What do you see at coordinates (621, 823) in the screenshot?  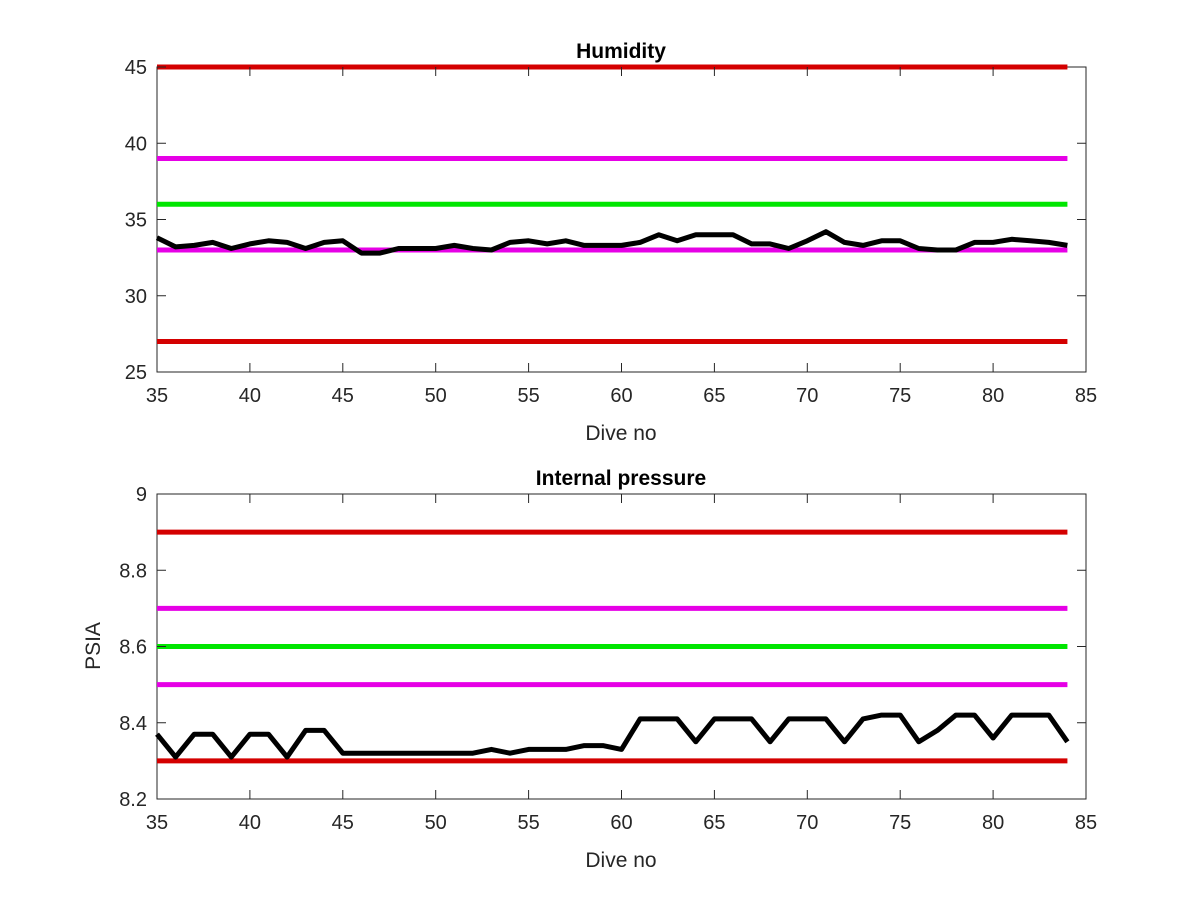 I see `pressure-x-tick-label: 60` at bounding box center [621, 823].